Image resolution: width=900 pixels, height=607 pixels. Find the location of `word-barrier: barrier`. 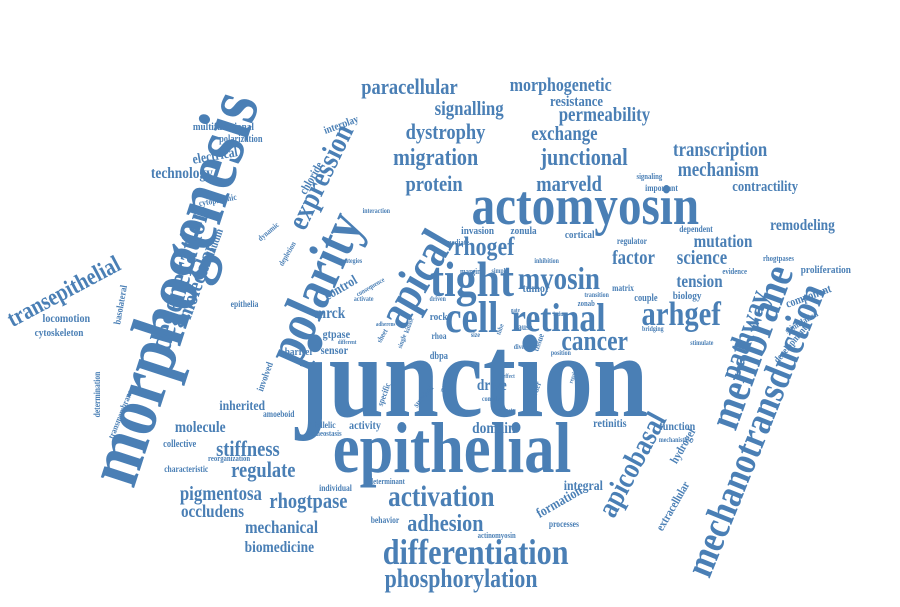

word-barrier: barrier is located at coordinates (299, 352).